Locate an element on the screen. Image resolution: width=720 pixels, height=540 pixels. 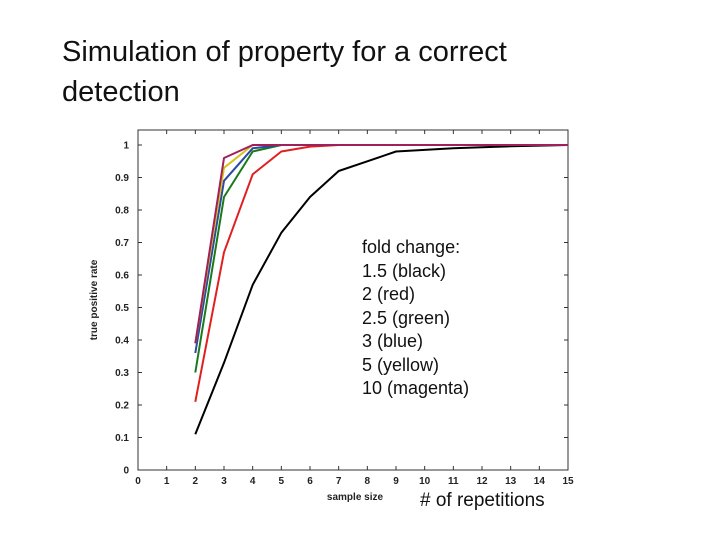
footer-note: # of repetitions is located at coordinates (482, 500).